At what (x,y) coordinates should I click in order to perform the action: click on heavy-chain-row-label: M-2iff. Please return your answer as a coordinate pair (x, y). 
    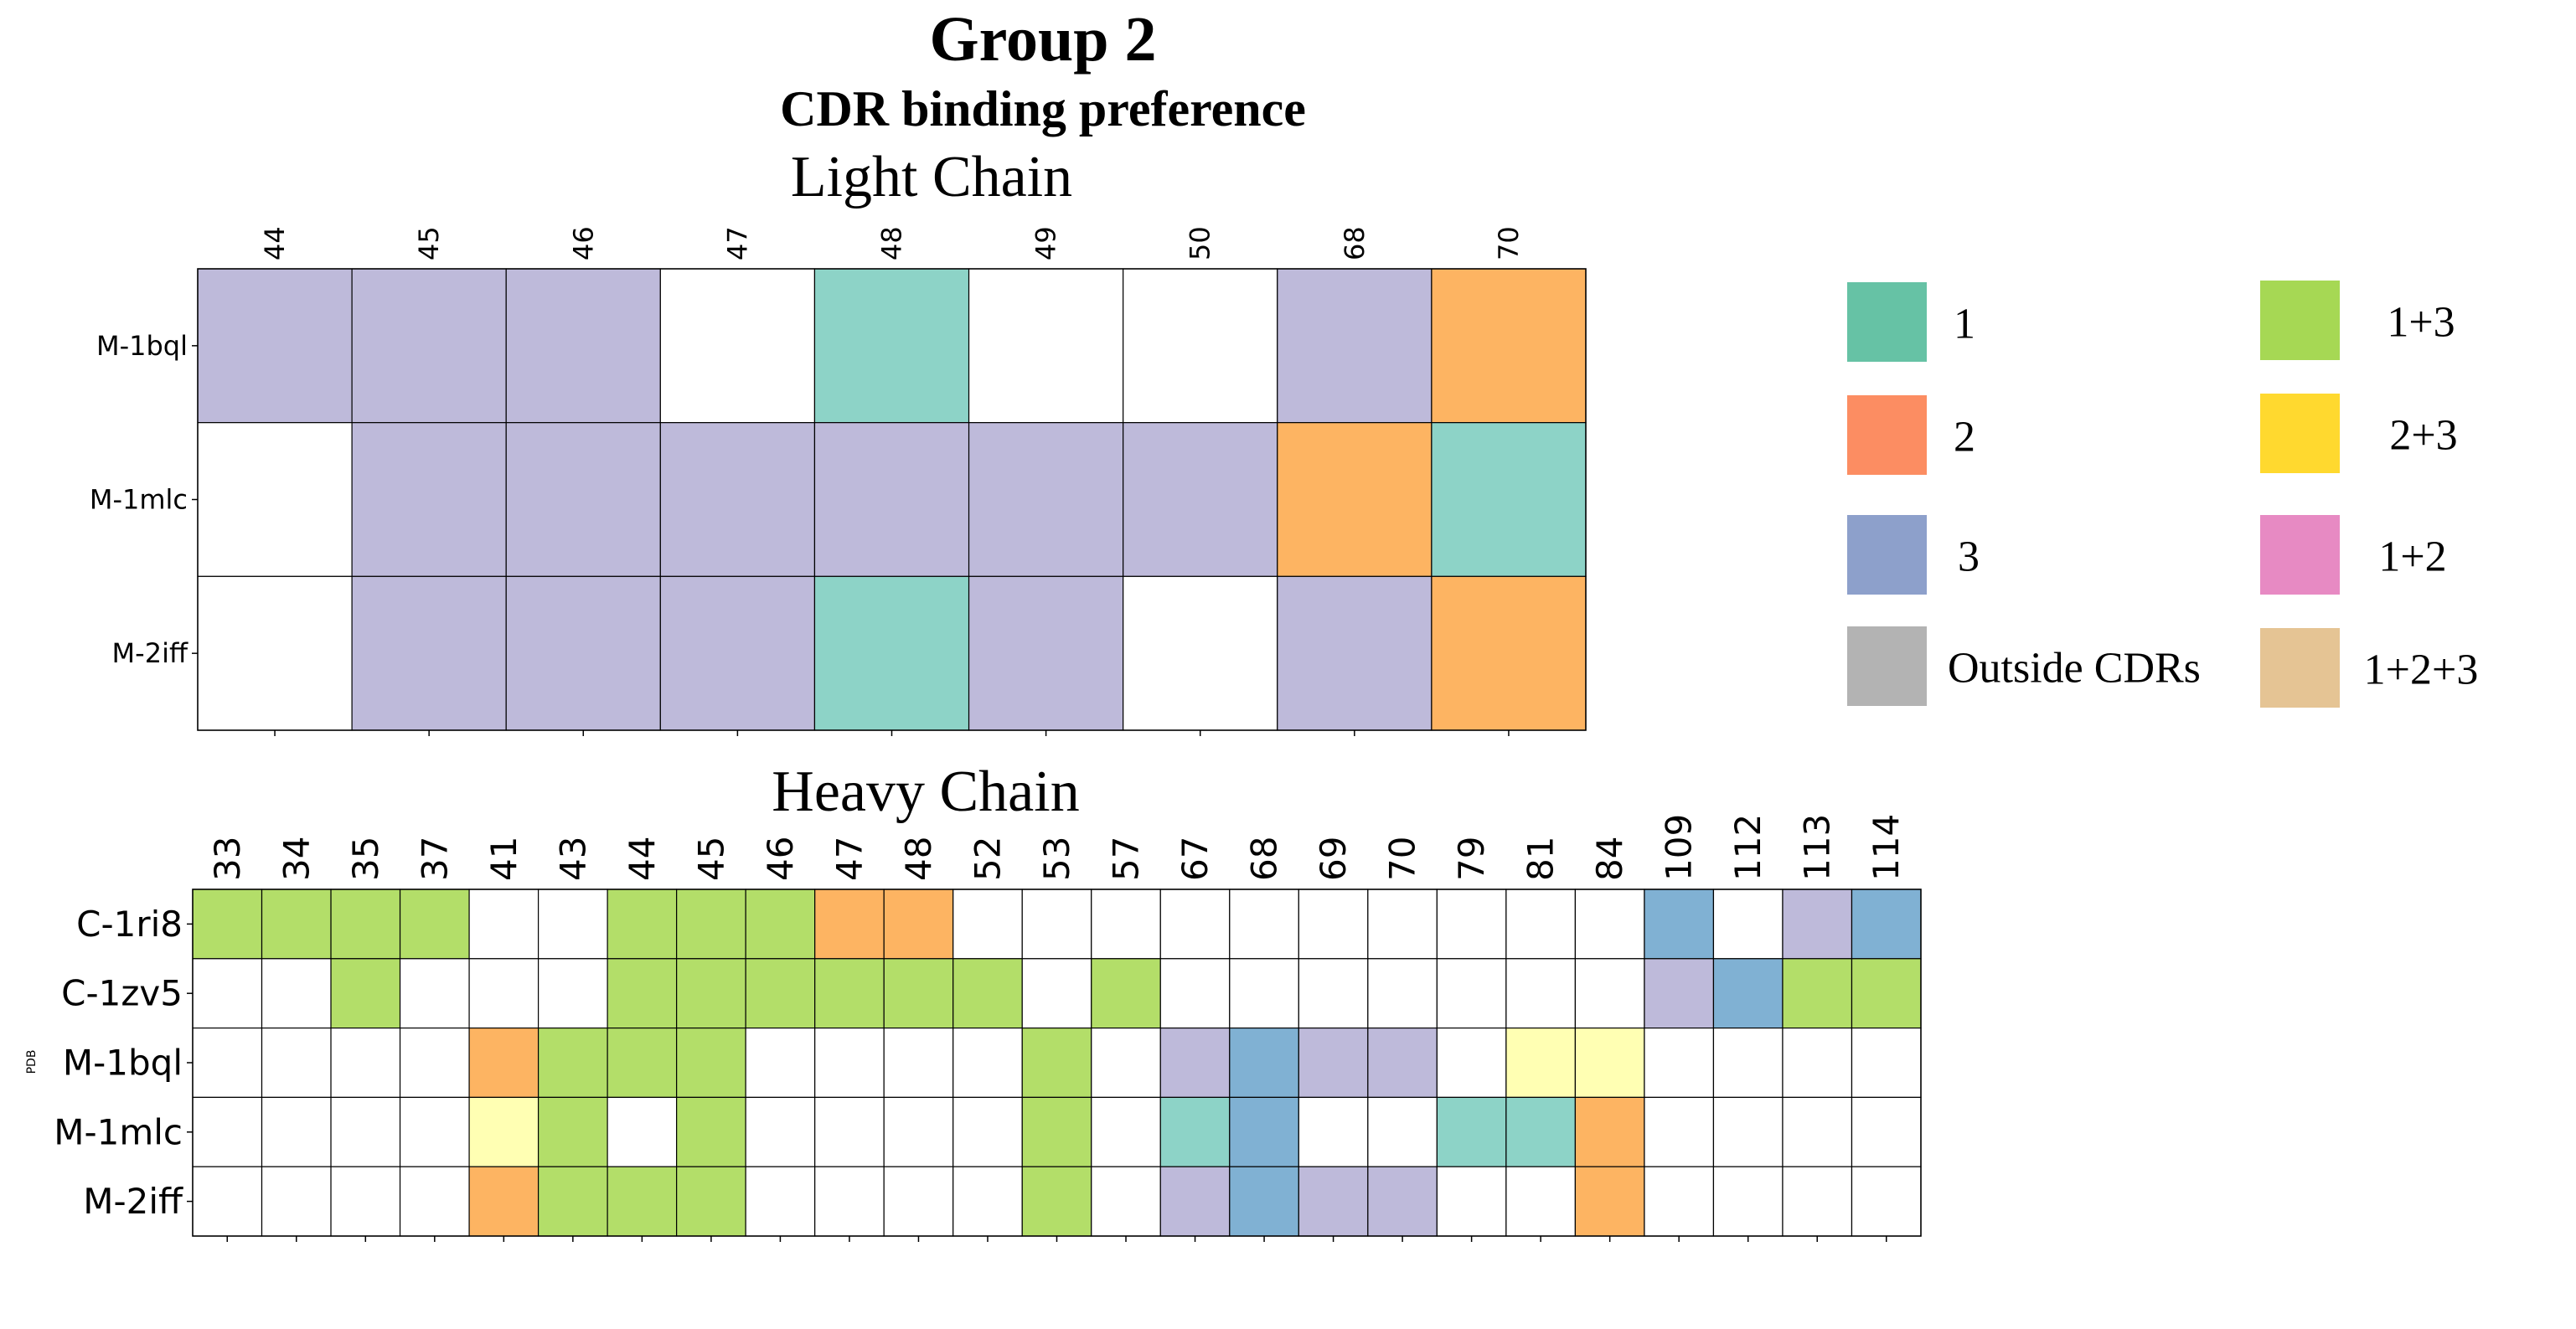
    Looking at the image, I should click on (133, 1201).